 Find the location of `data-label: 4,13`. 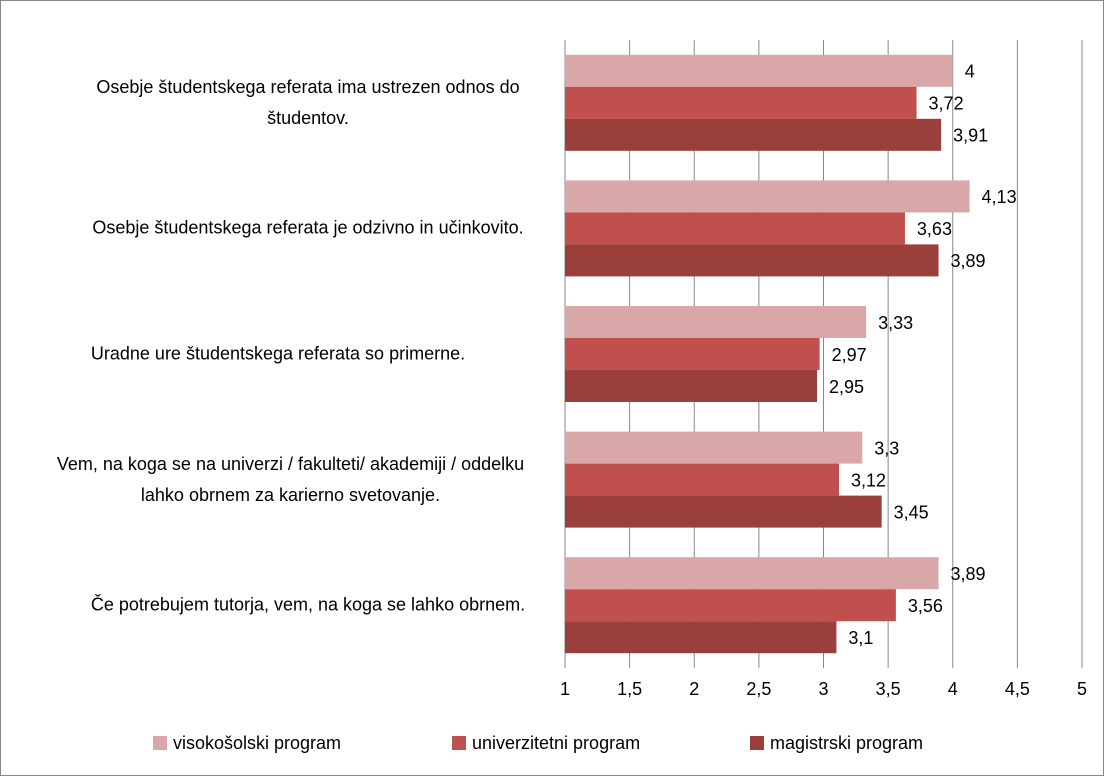

data-label: 4,13 is located at coordinates (999, 197).